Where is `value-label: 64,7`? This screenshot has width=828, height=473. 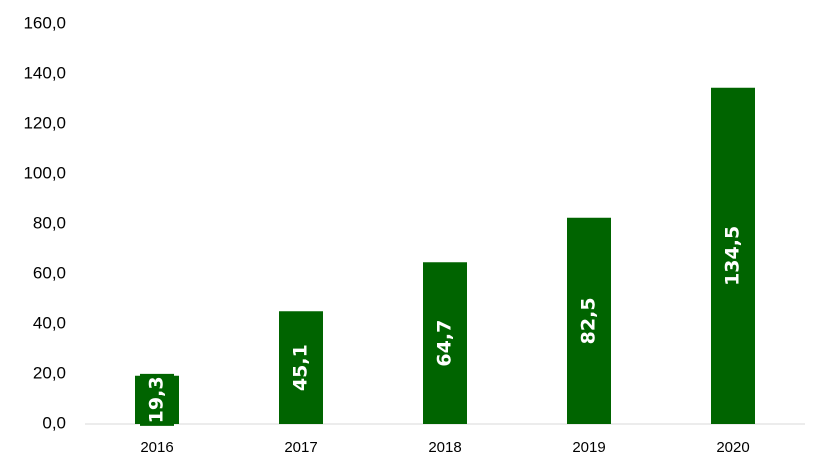 value-label: 64,7 is located at coordinates (445, 343).